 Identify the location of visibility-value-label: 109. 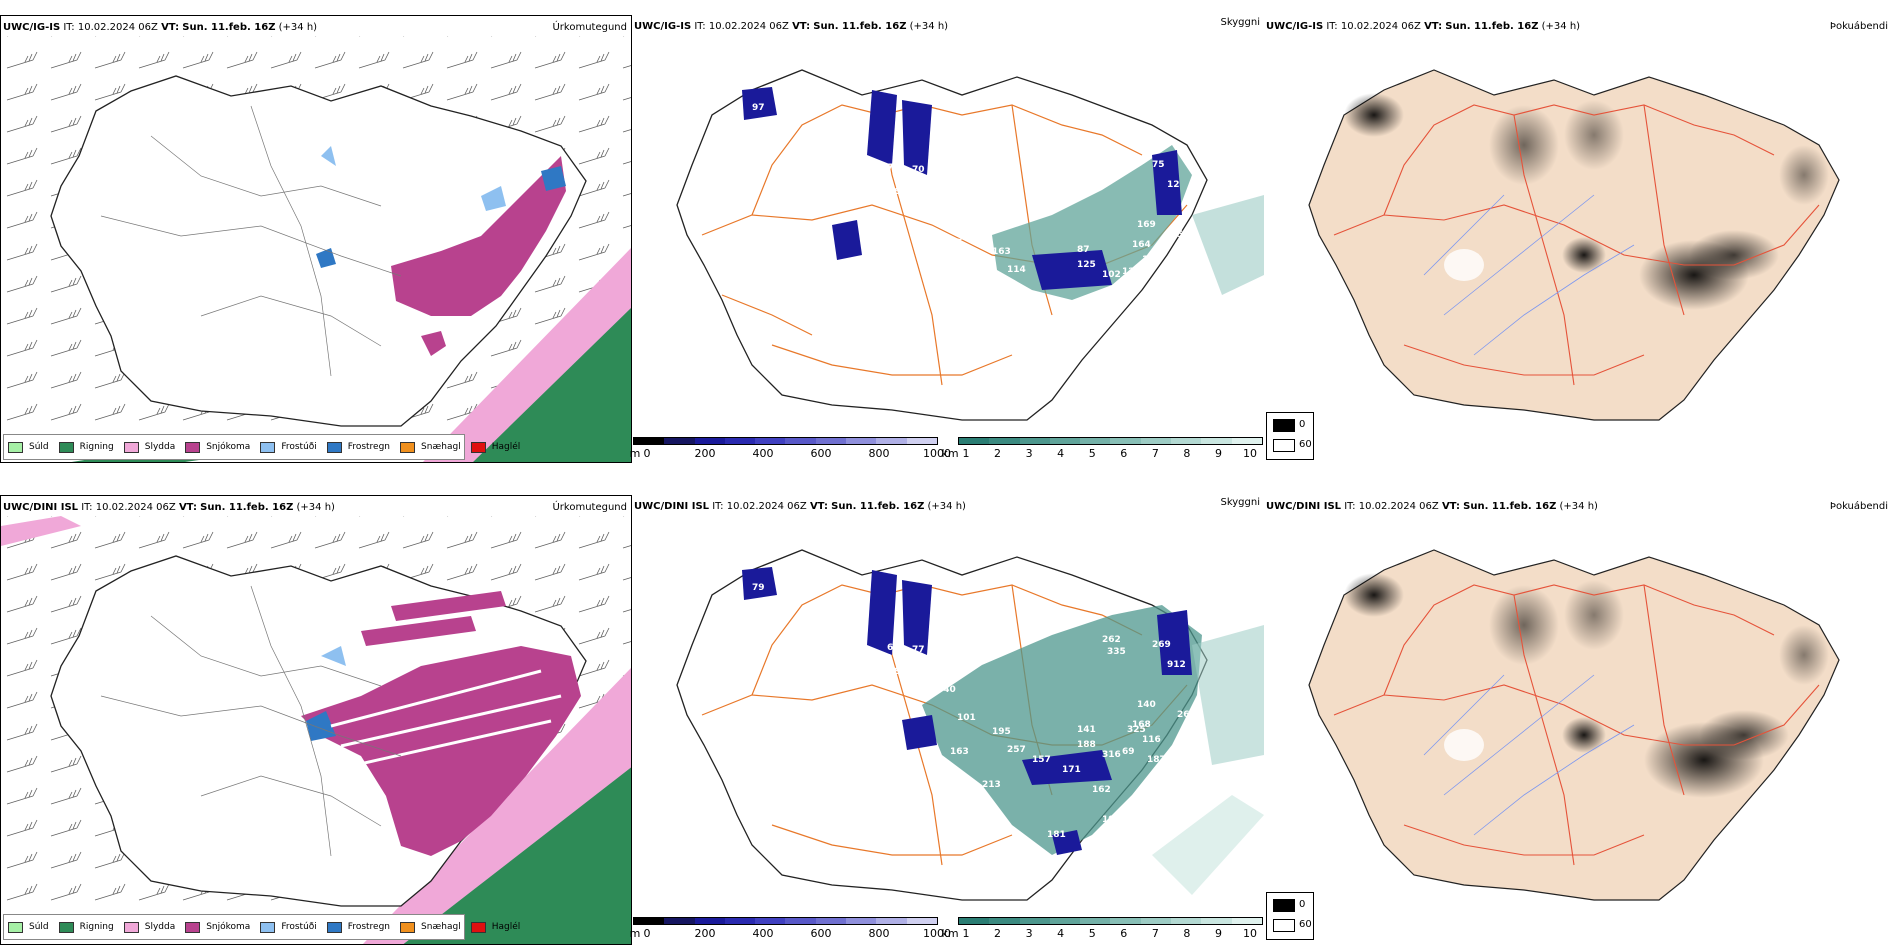
(1151, 260).